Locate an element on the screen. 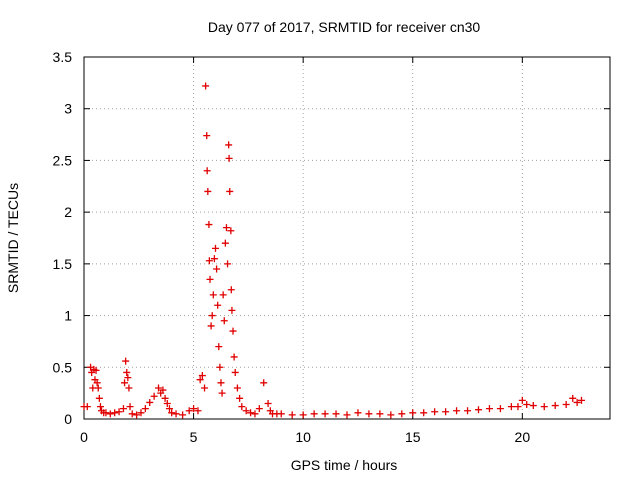 Image resolution: width=640 pixels, height=480 pixels. x-tick-label: 20 is located at coordinates (523, 437).